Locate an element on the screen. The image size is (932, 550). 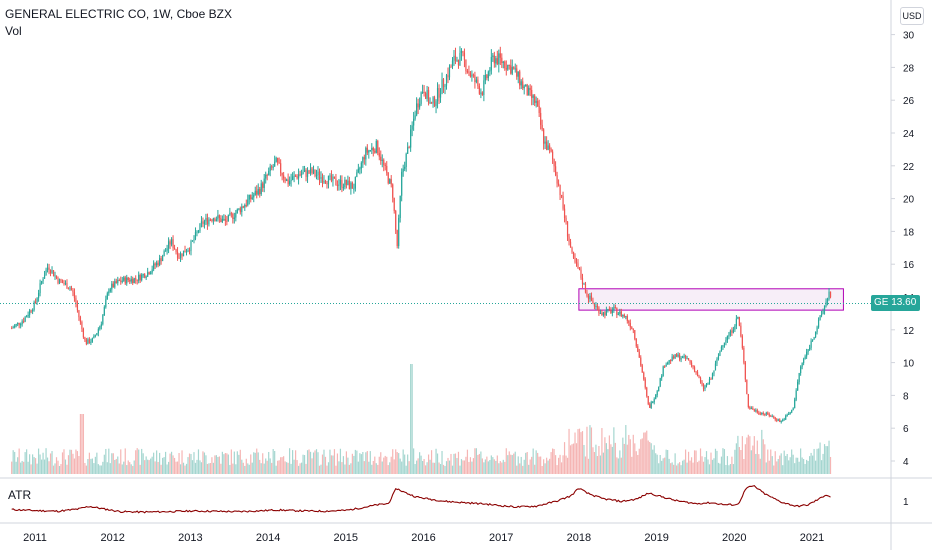
price-axis-label: 8 is located at coordinates (906, 396).